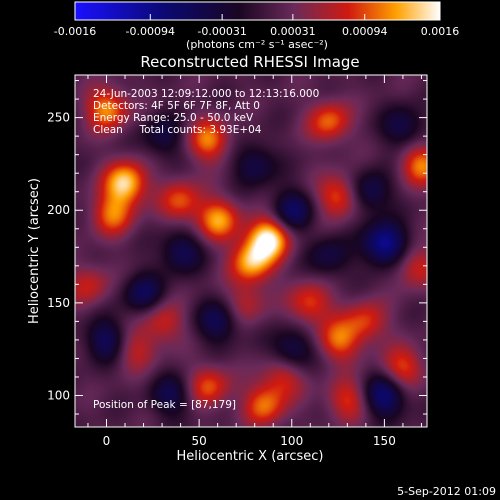  What do you see at coordinates (107, 441) in the screenshot?
I see `x-tick-label: 0` at bounding box center [107, 441].